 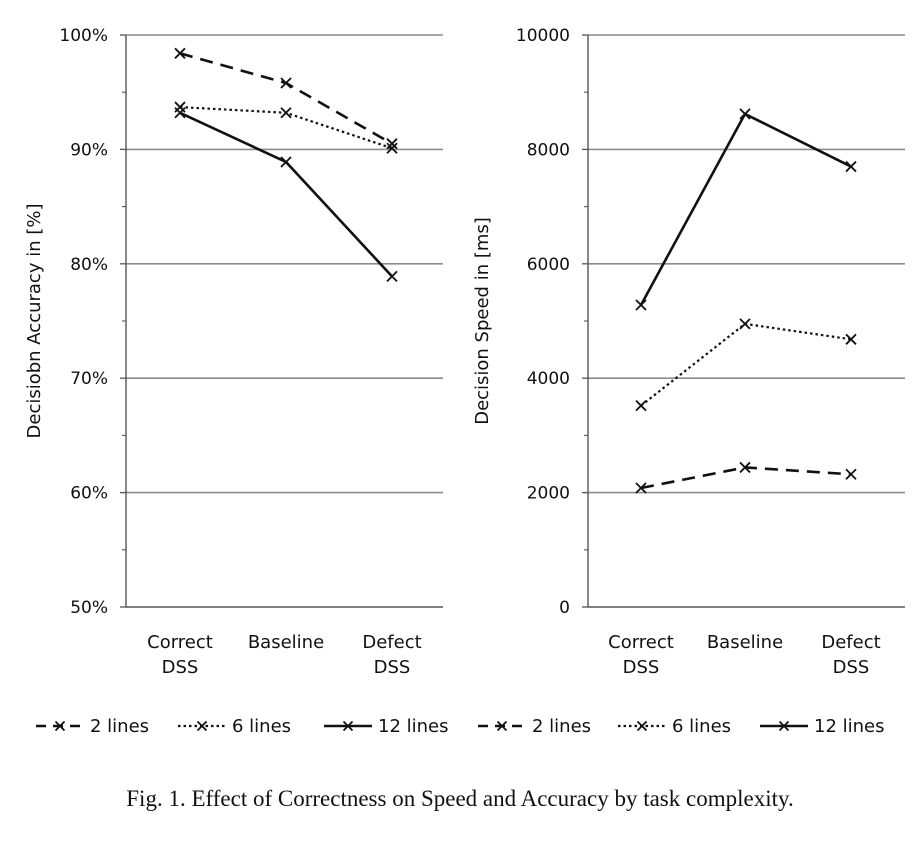 What do you see at coordinates (89, 150) in the screenshot?
I see `y-tick-label: 90%` at bounding box center [89, 150].